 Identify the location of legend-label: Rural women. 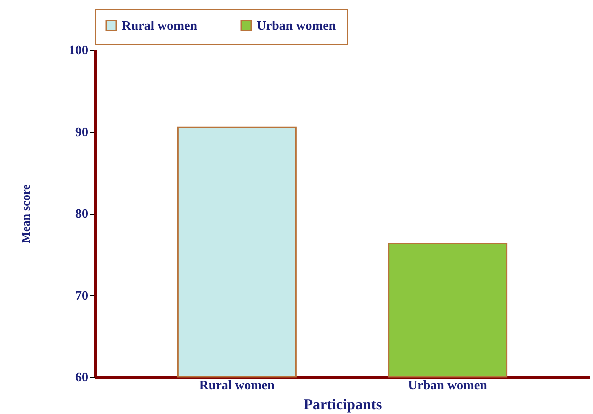
(160, 25).